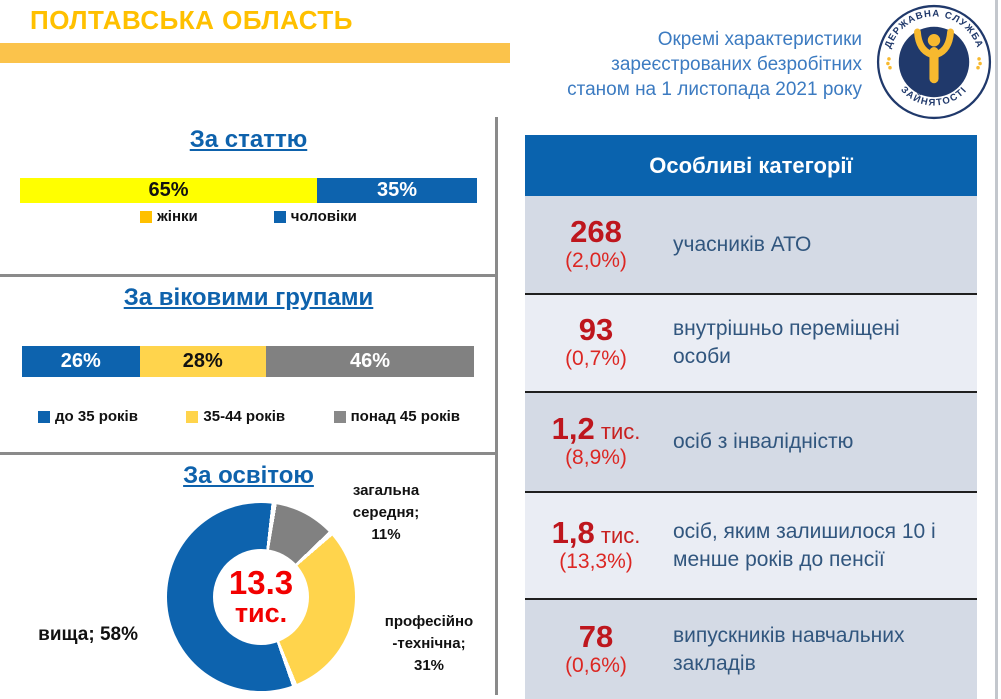  I want to click on donut-label-secondary-education: загальна середня; 11%, so click(386, 512).